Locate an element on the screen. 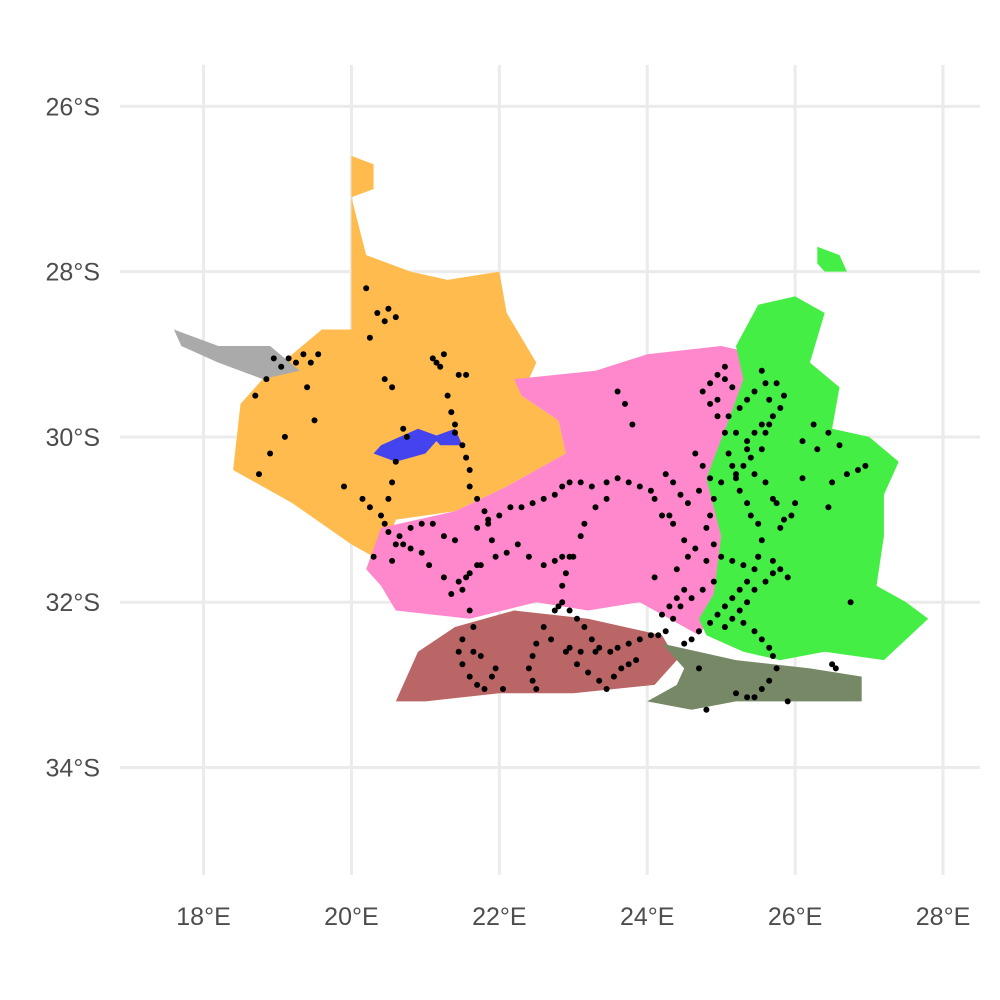  y-tick-label-1: 28°S is located at coordinates (73, 273).